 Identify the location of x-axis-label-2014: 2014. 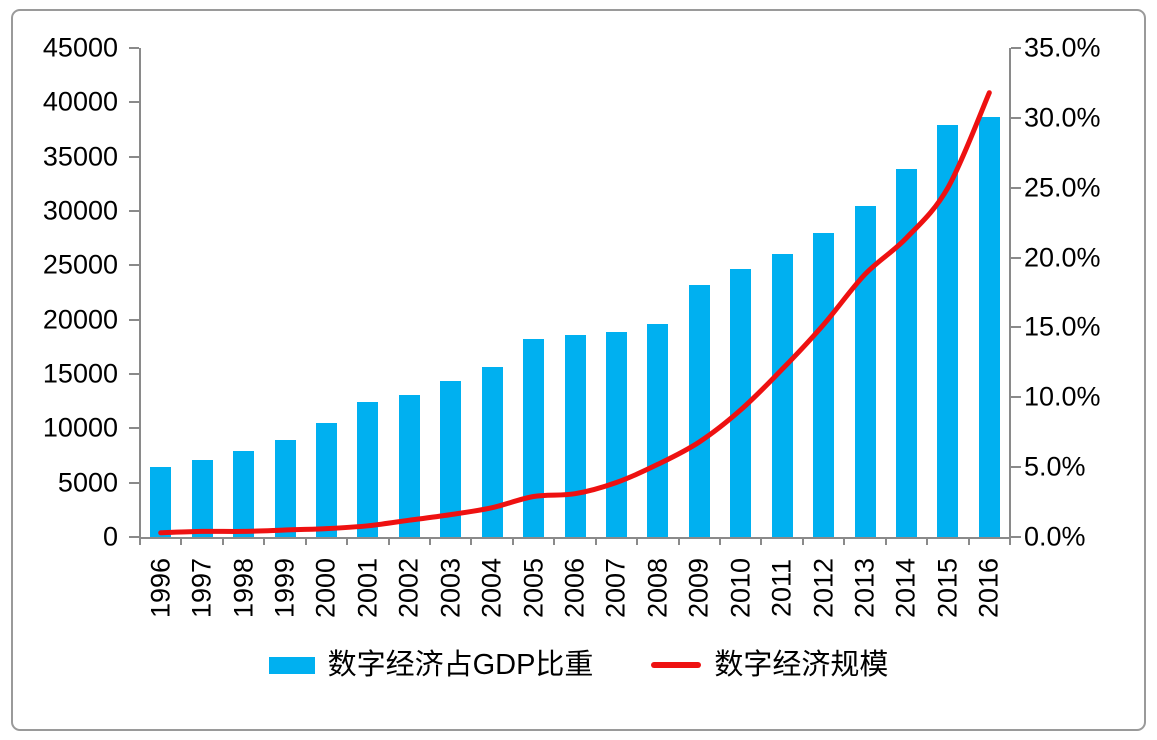
(905, 588).